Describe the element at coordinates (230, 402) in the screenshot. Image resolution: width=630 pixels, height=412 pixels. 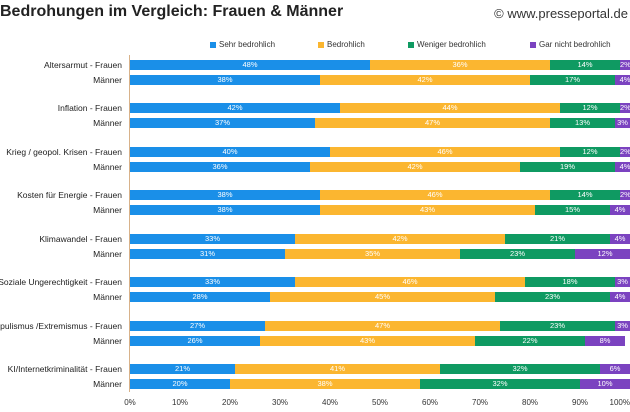
I see `x-tick-label: 20%` at that location.